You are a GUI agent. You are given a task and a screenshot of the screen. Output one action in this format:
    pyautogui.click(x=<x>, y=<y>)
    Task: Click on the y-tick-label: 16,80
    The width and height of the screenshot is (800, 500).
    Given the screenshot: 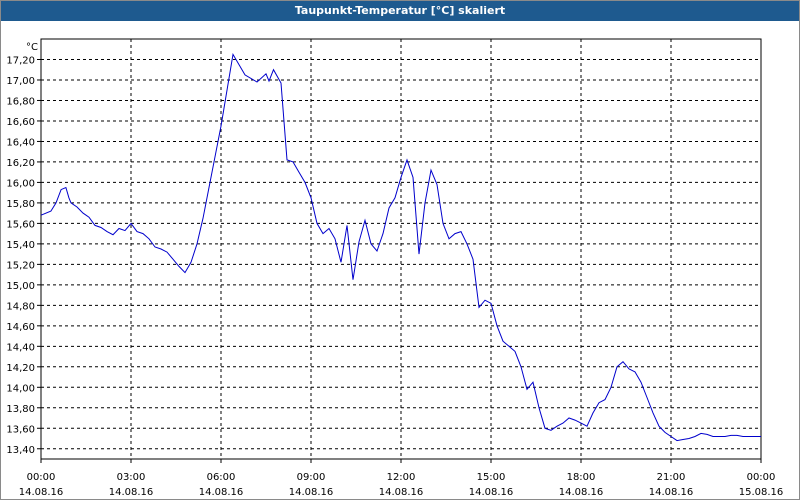 What is the action you would take?
    pyautogui.click(x=20, y=101)
    